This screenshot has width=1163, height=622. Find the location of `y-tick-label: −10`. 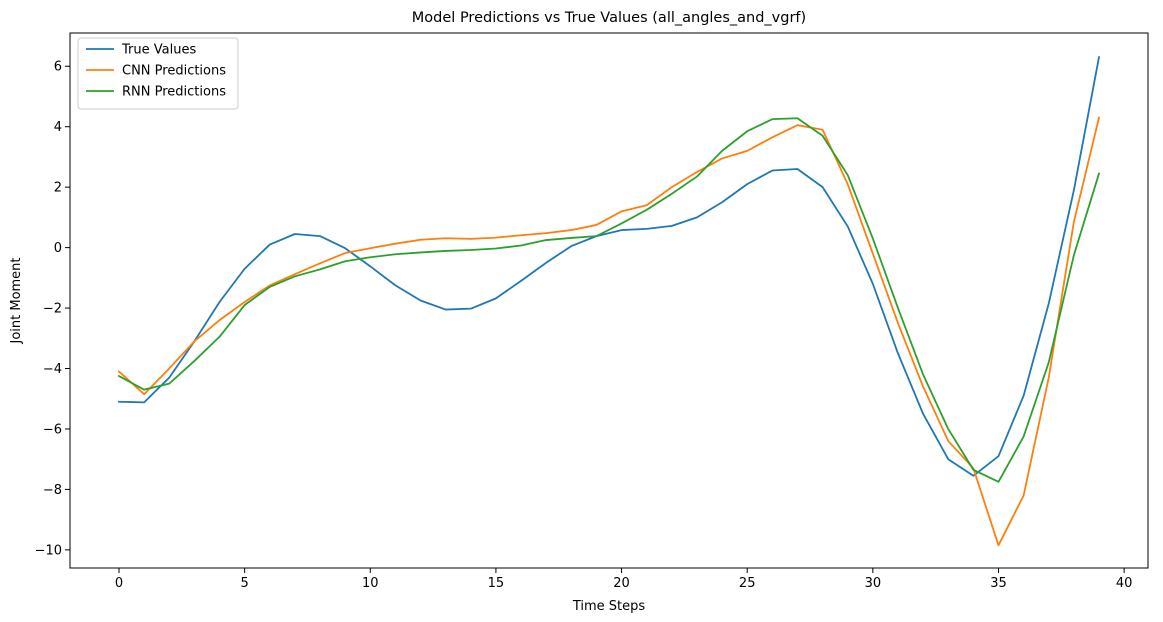

y-tick-label: −10 is located at coordinates (48, 550).